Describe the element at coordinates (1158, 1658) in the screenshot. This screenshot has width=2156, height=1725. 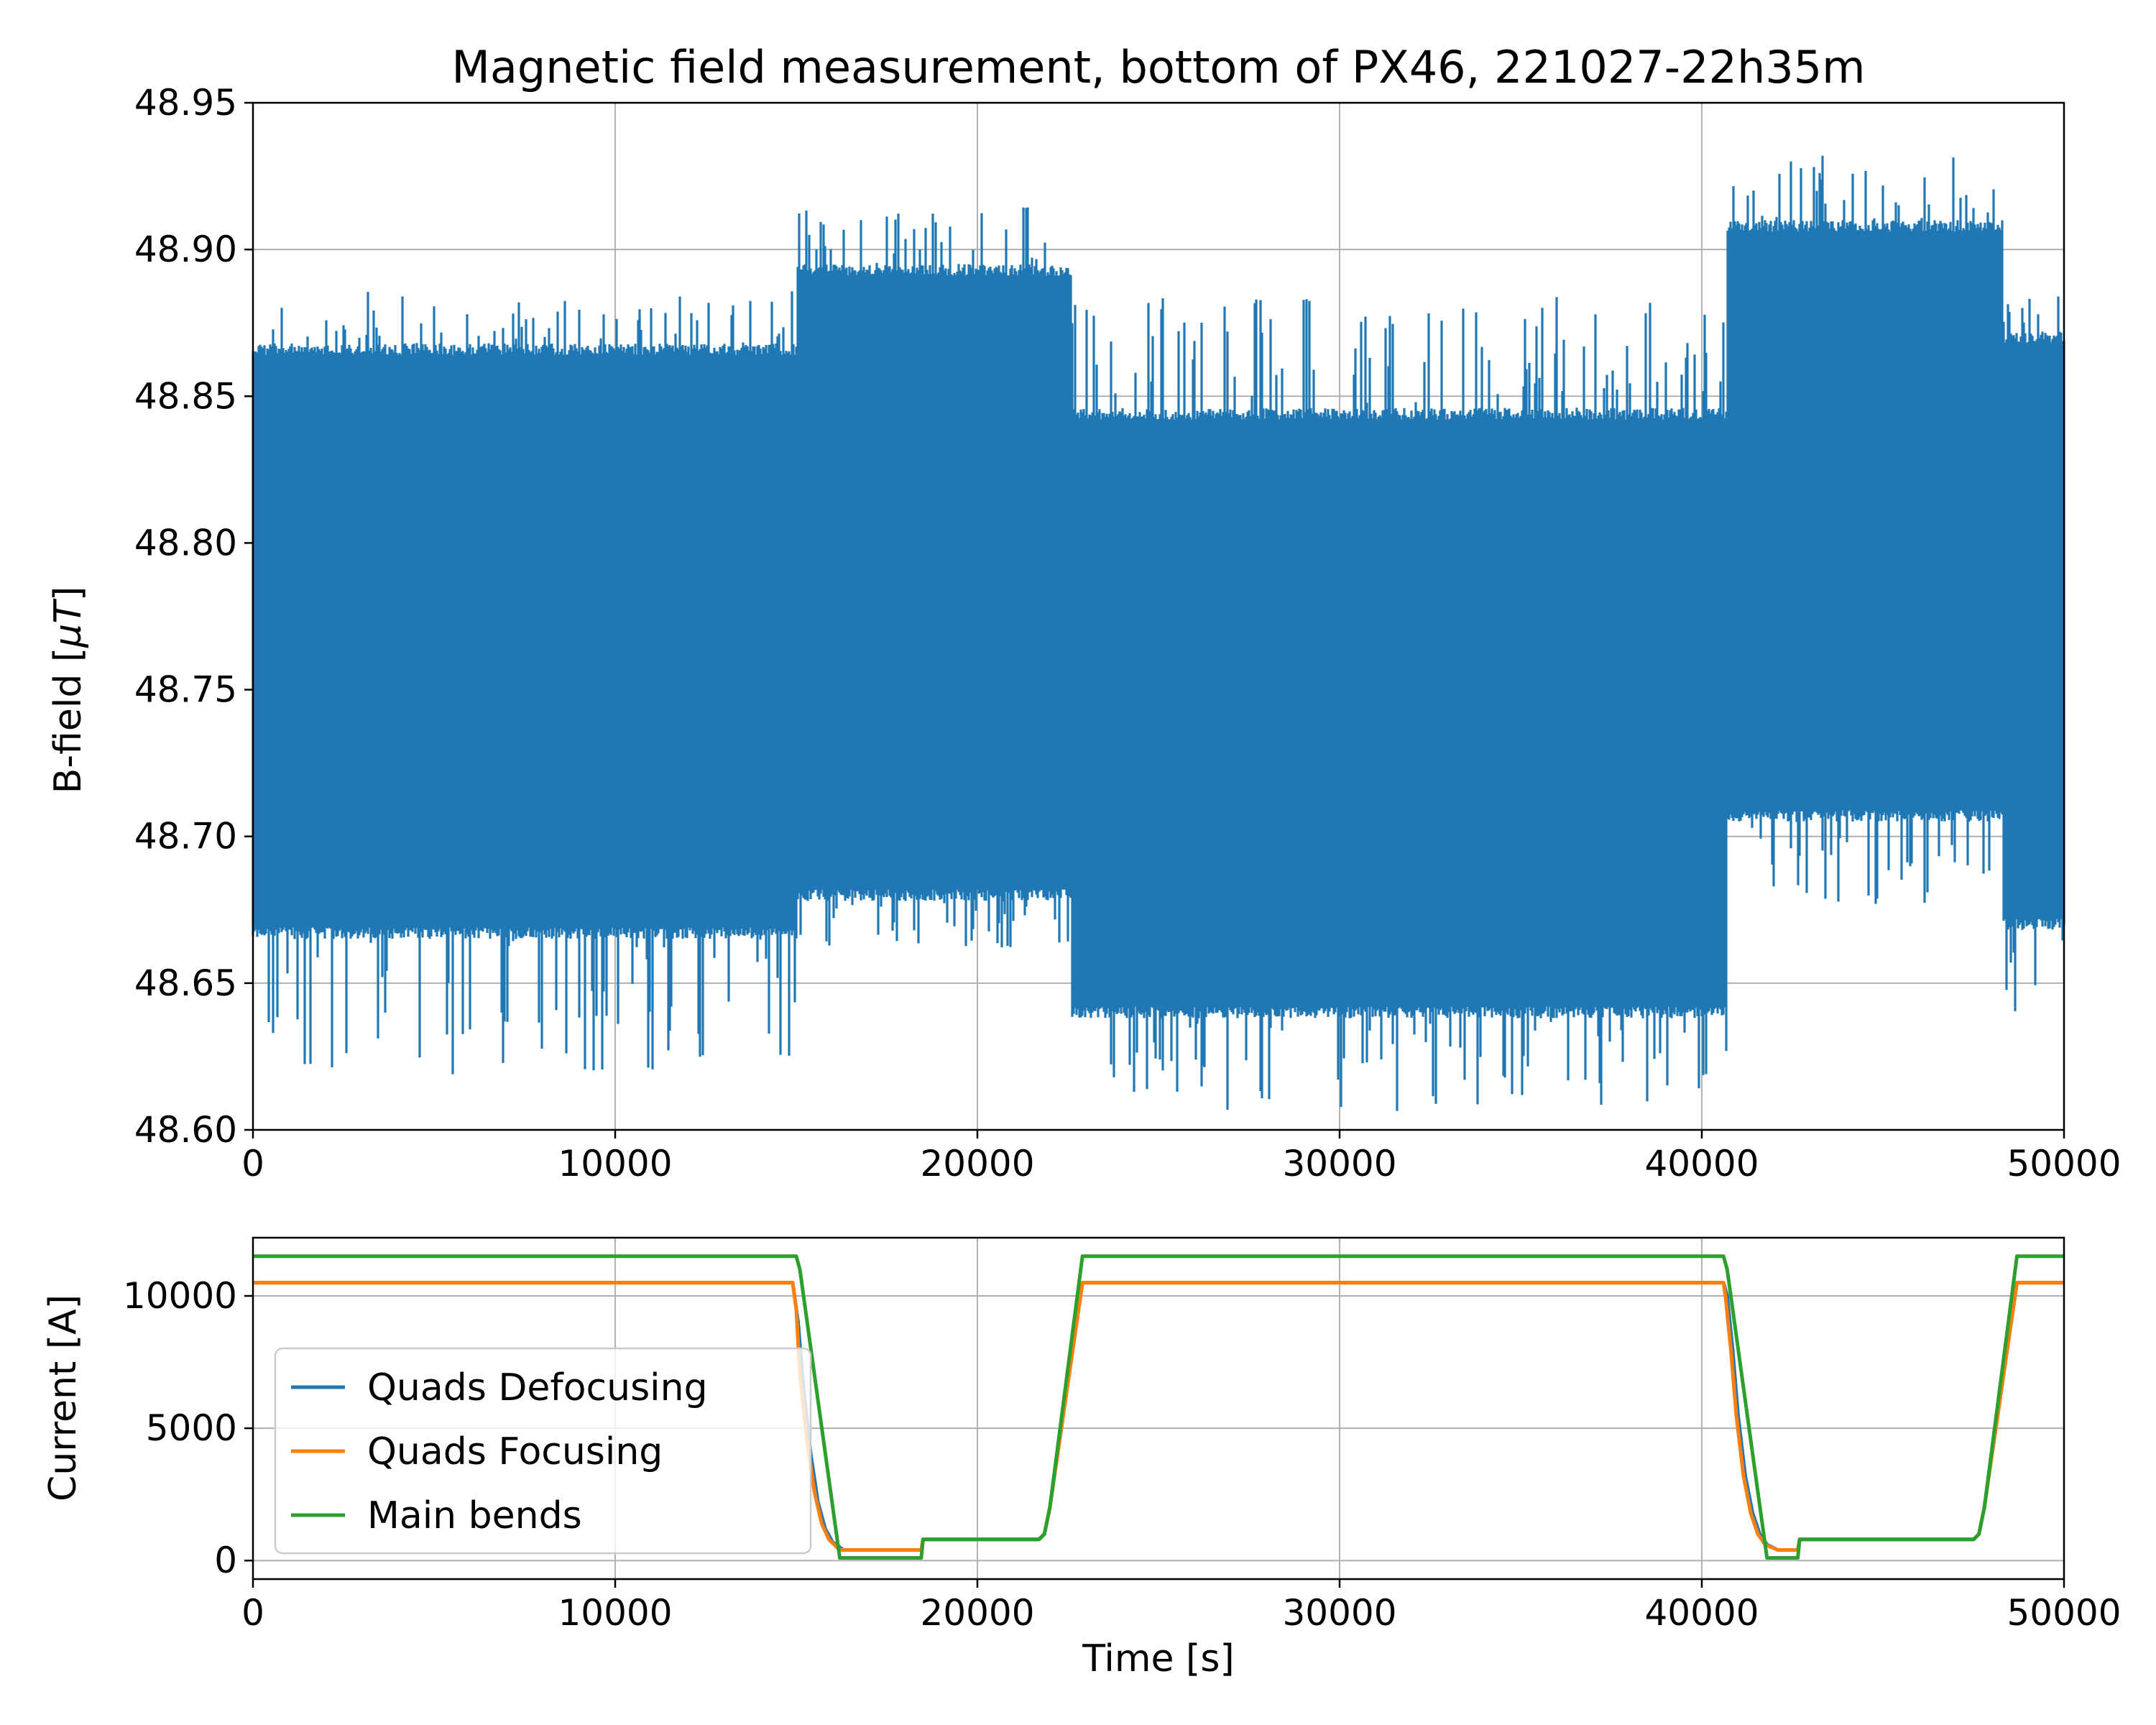
I see `bottom-x-axis-label: Time [s]` at that location.